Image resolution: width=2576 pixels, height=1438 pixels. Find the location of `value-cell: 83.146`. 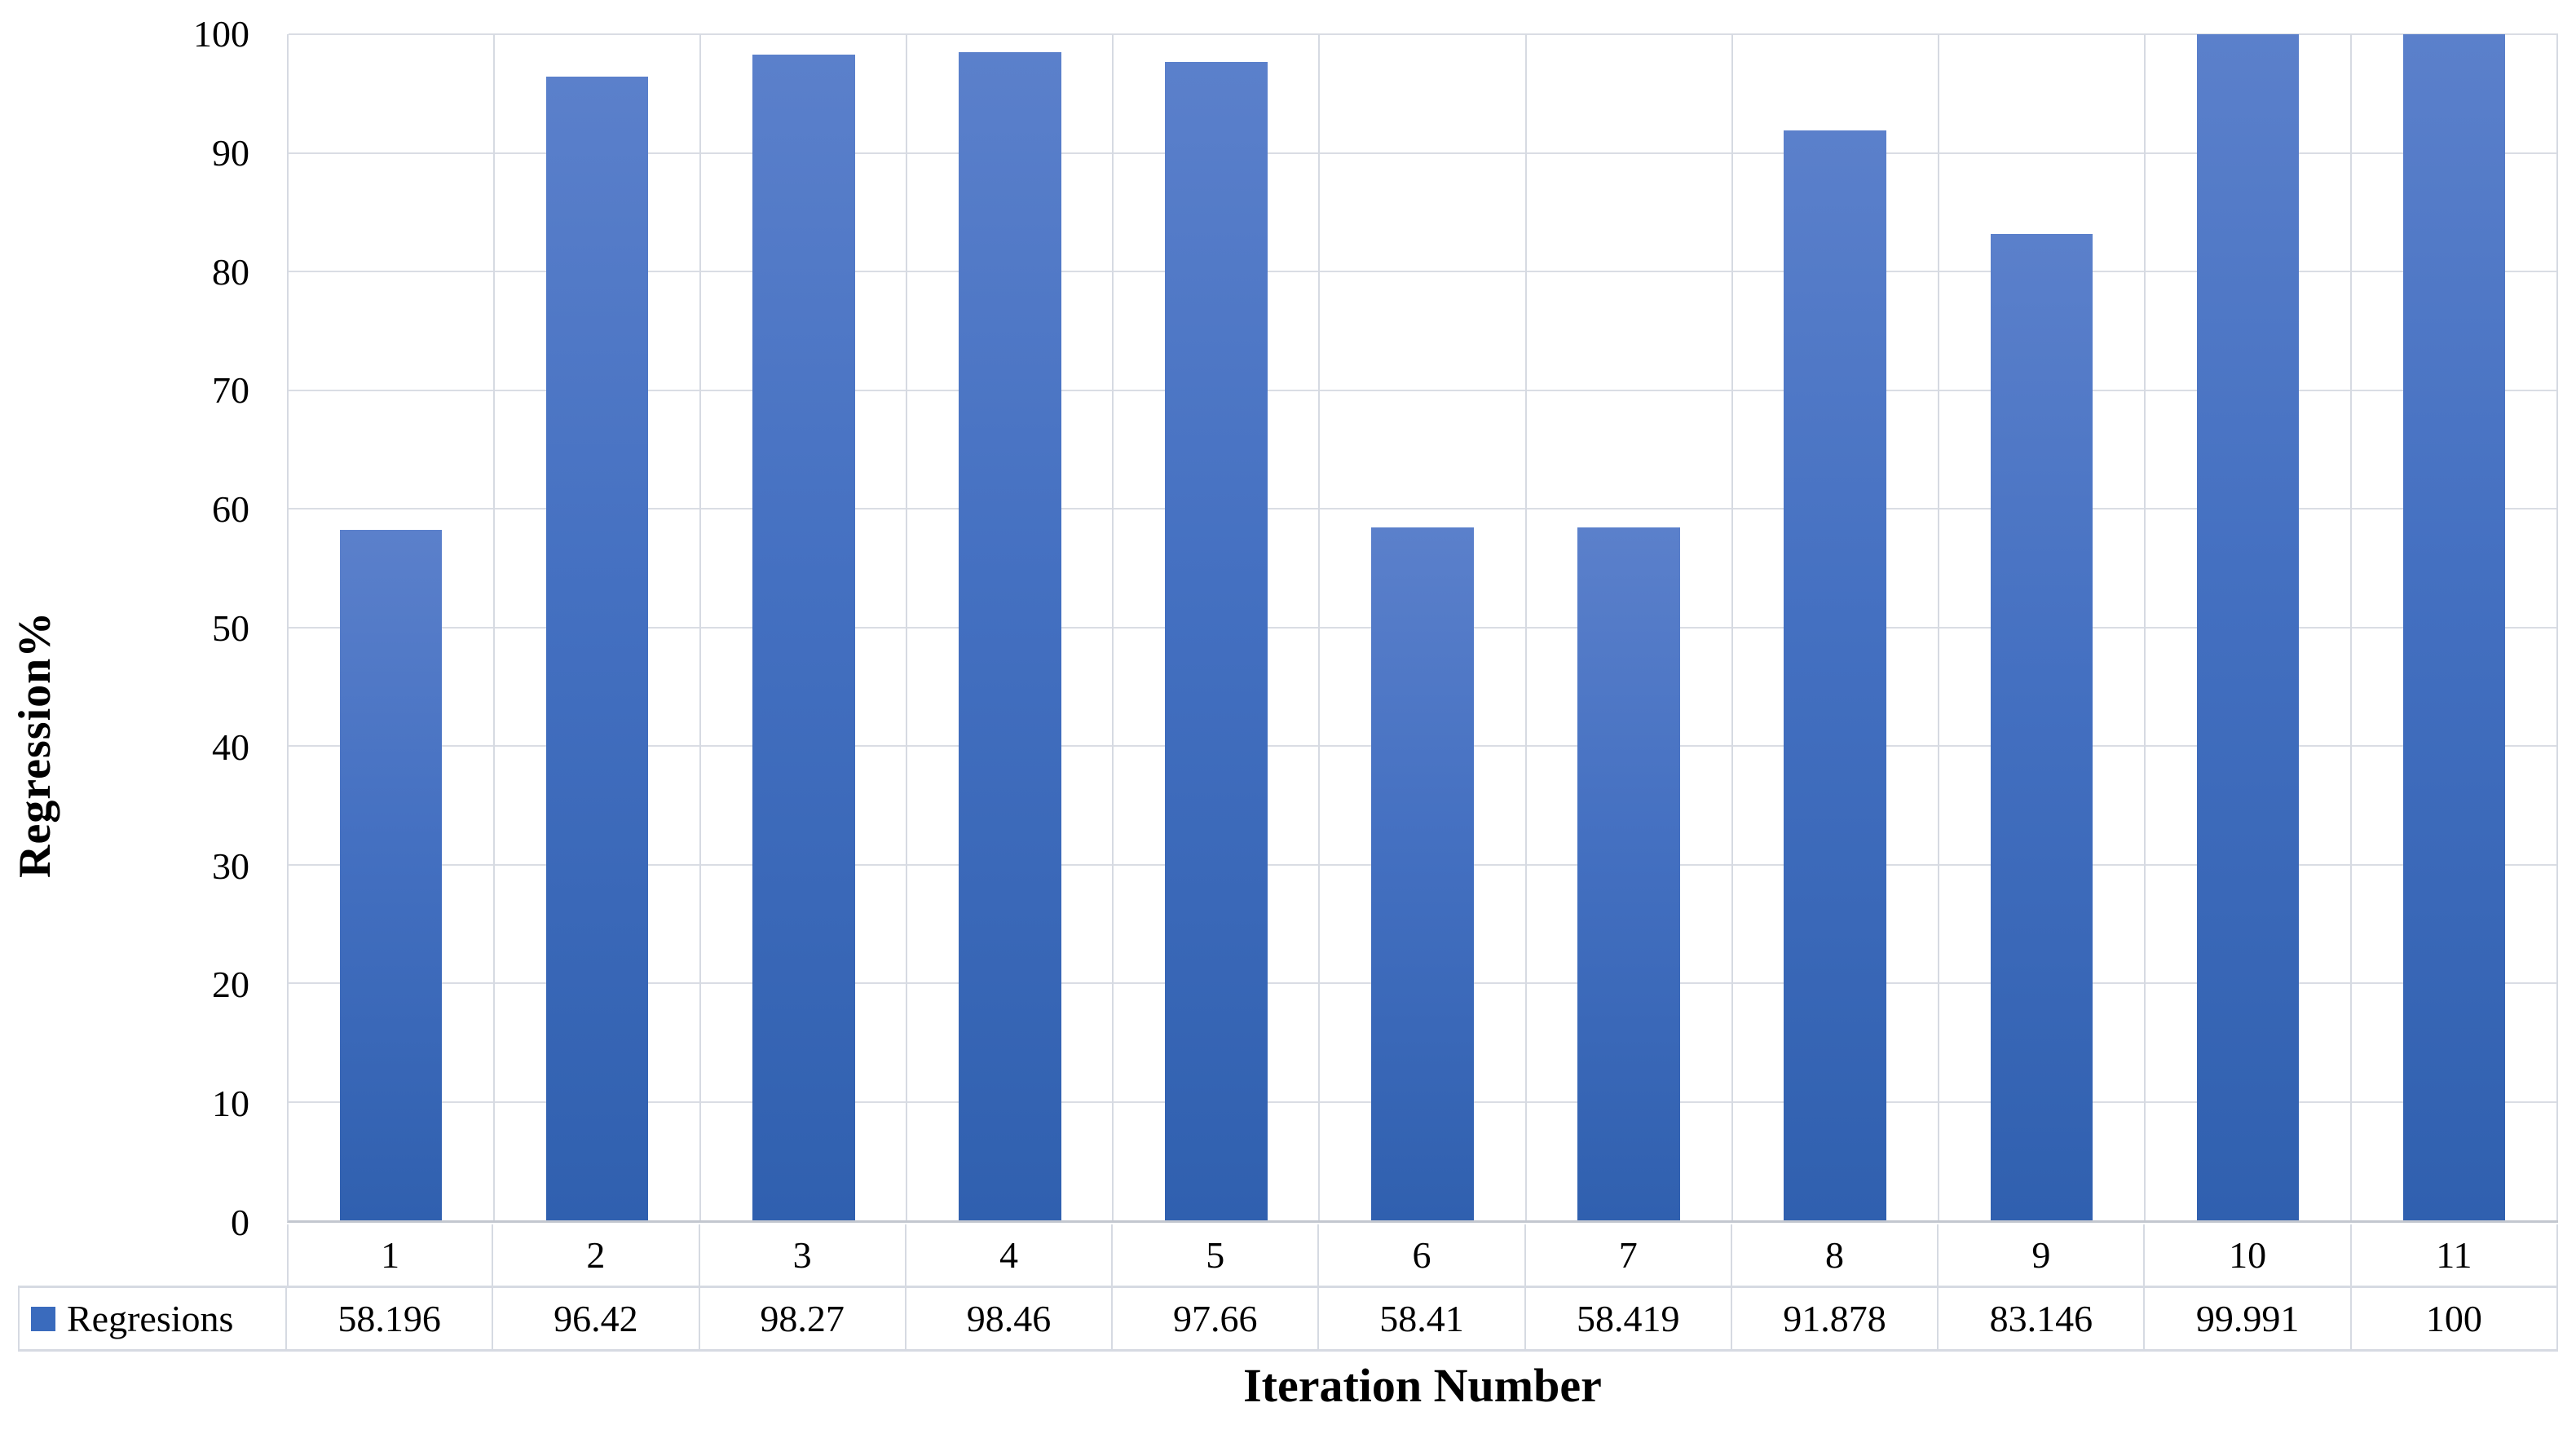

value-cell: 83.146 is located at coordinates (2042, 1320).